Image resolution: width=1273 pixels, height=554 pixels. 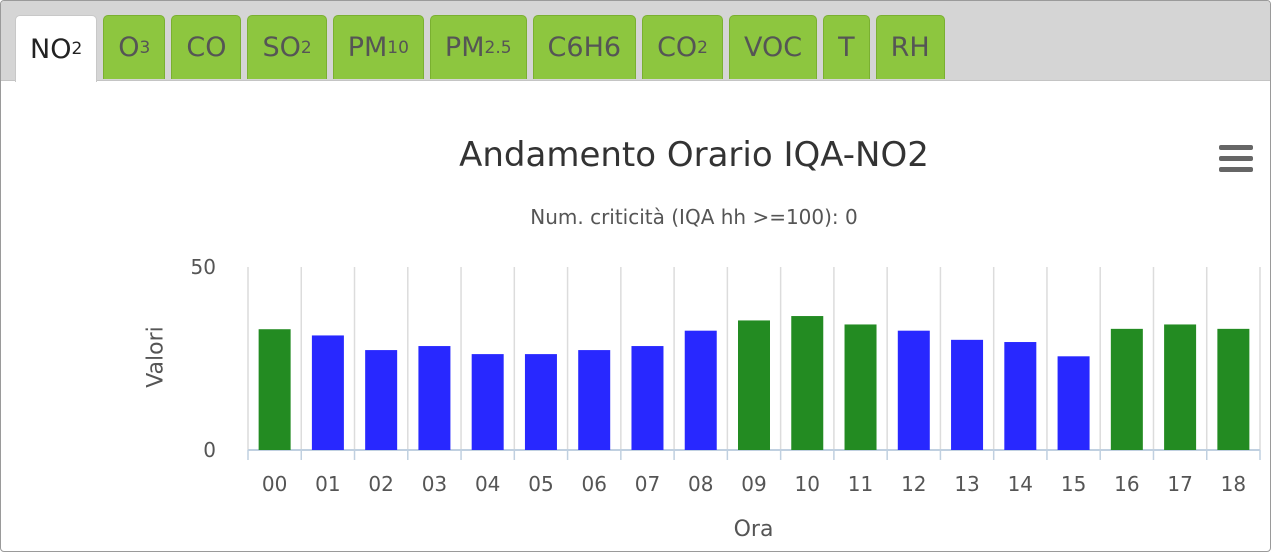 What do you see at coordinates (1020, 484) in the screenshot?
I see `x-tick-label: 14` at bounding box center [1020, 484].